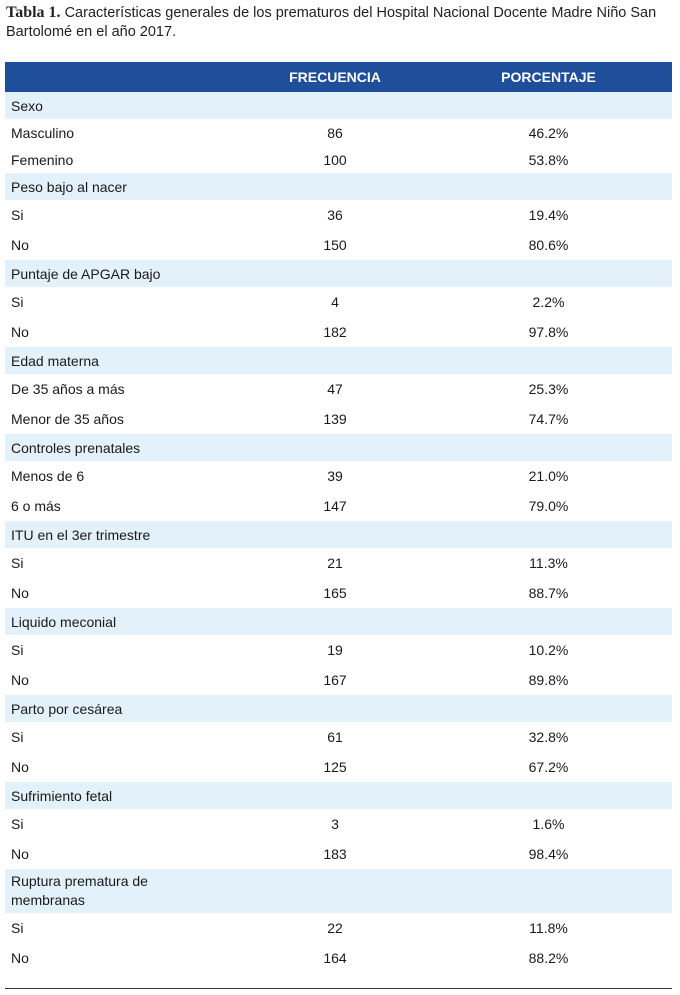 This screenshot has width=680, height=995. I want to click on row-label: Menos de 6, so click(125, 476).